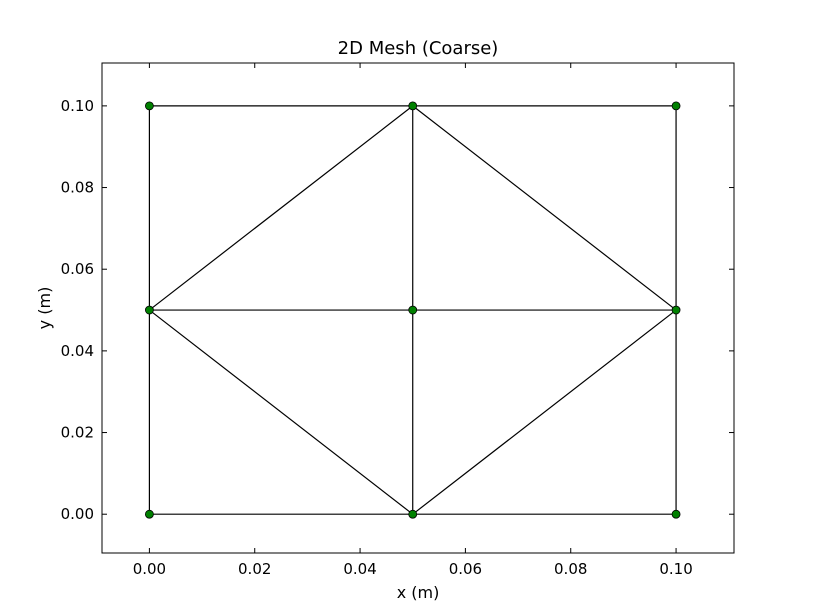  What do you see at coordinates (570, 569) in the screenshot?
I see `x-tick-label-4: 0.08` at bounding box center [570, 569].